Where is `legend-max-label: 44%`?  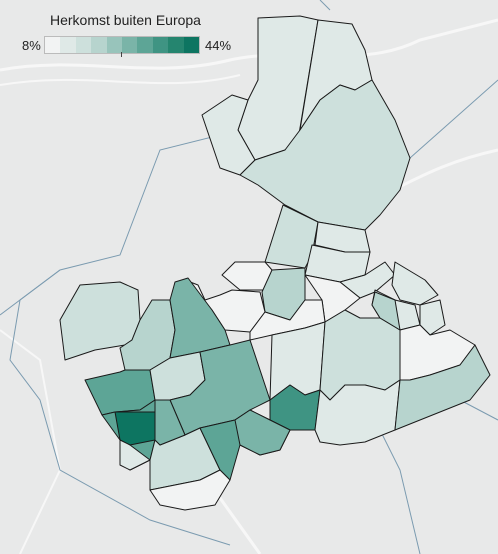 legend-max-label: 44% is located at coordinates (218, 45).